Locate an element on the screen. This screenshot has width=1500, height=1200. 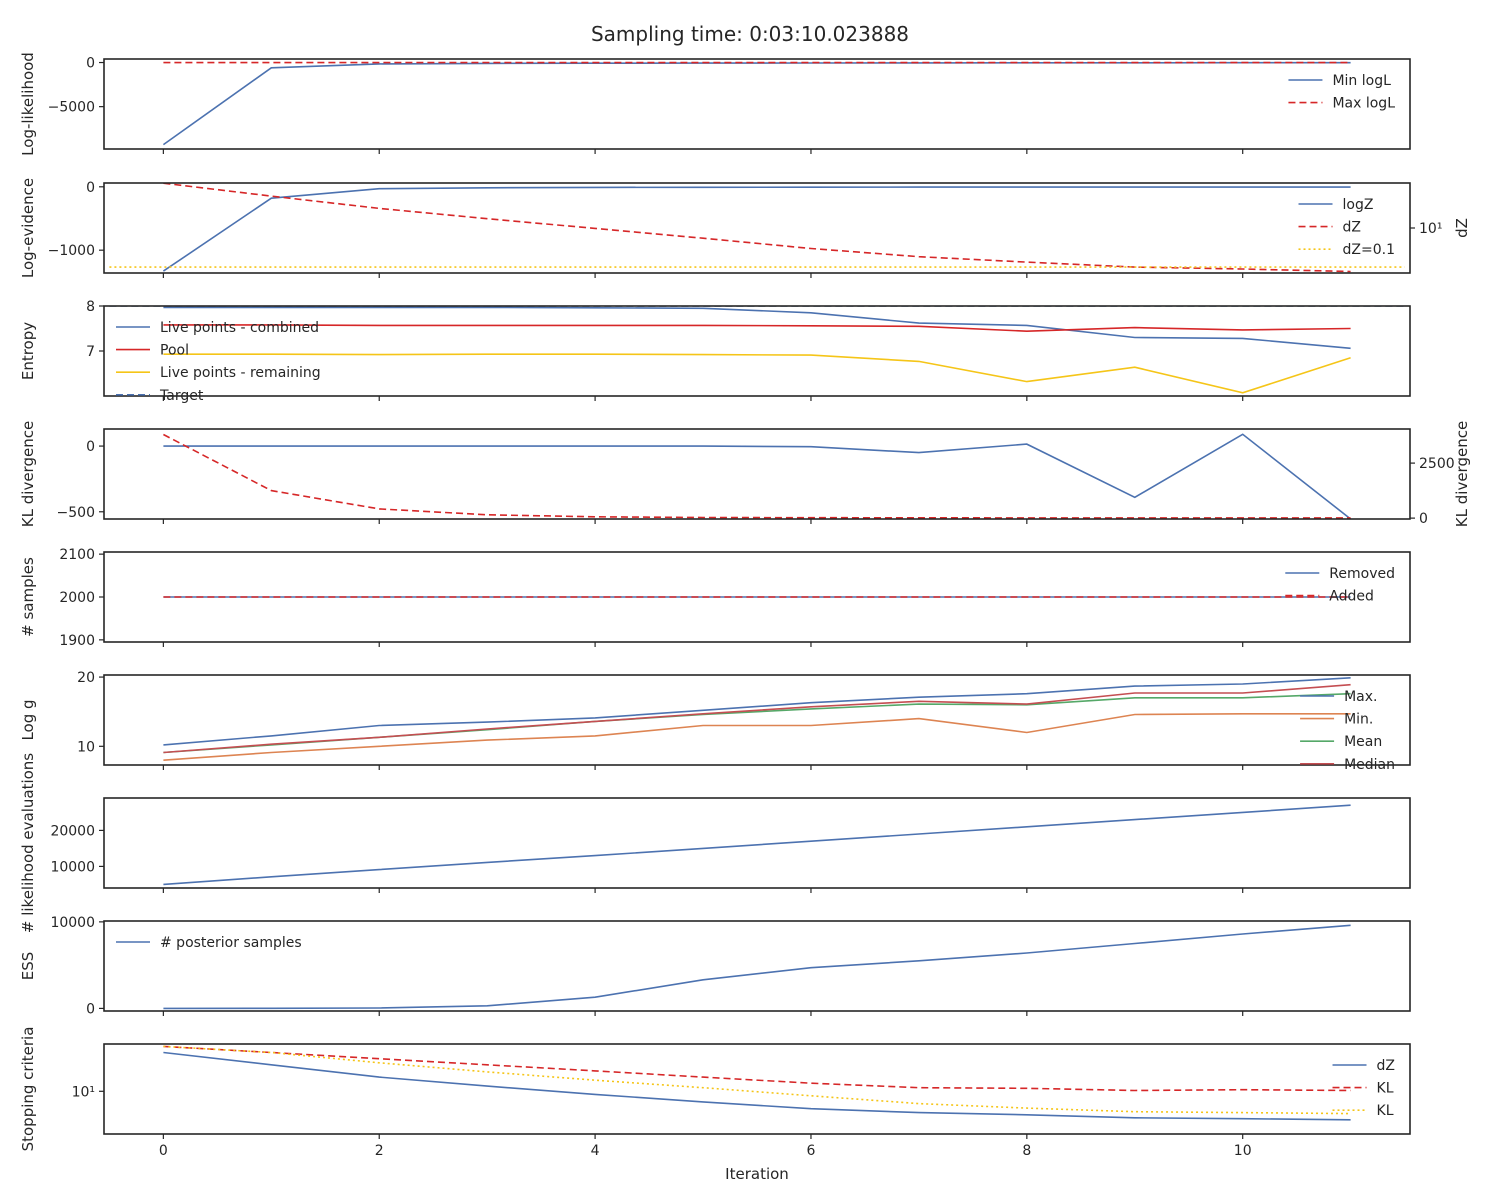
x-tick-label: 2 is located at coordinates (379, 1151).